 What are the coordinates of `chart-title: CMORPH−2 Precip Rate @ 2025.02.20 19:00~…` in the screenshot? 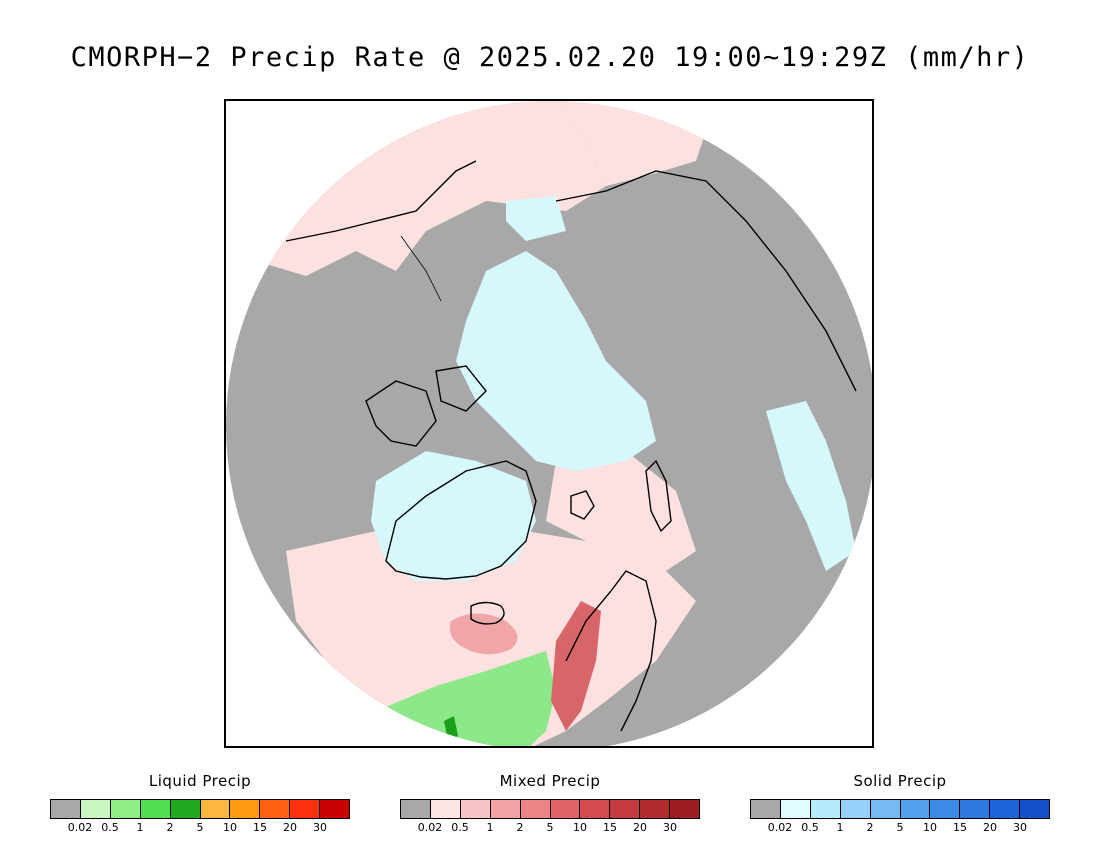 It's located at (550, 57).